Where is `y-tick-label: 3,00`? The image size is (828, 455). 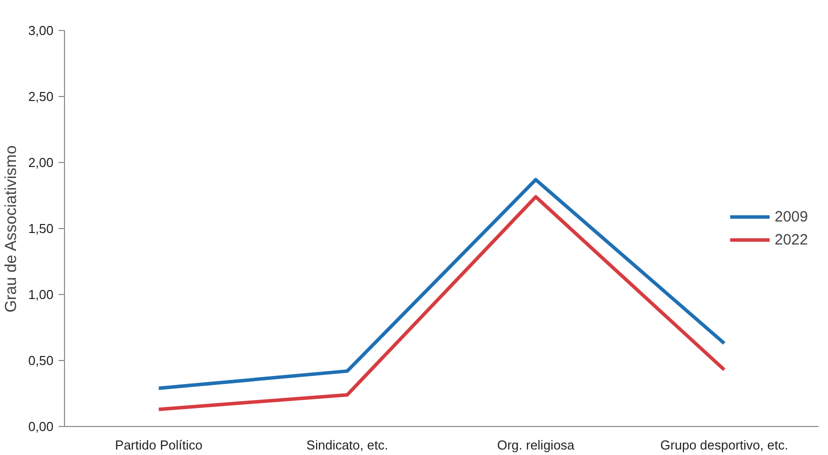 y-tick-label: 3,00 is located at coordinates (41, 30).